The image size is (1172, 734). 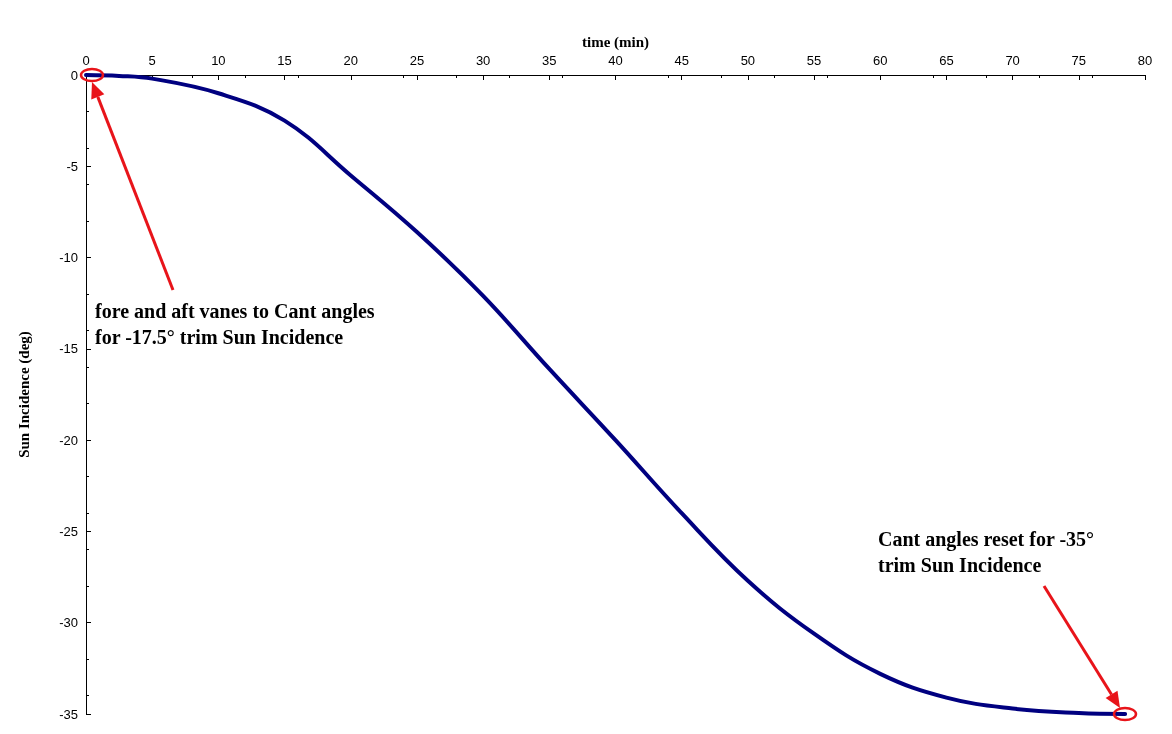 I want to click on x-tick-label: 60, so click(x=880, y=60).